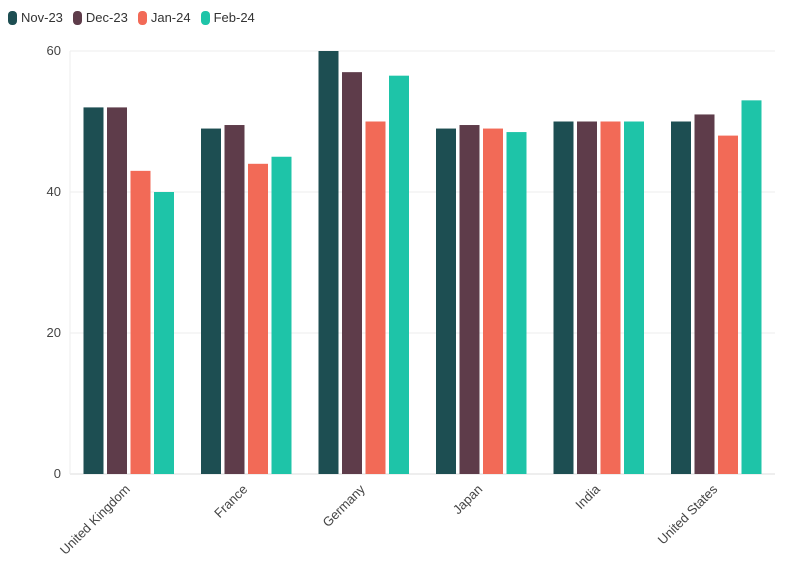  What do you see at coordinates (728, 304) in the screenshot?
I see `bar-jan-24-united-states` at bounding box center [728, 304].